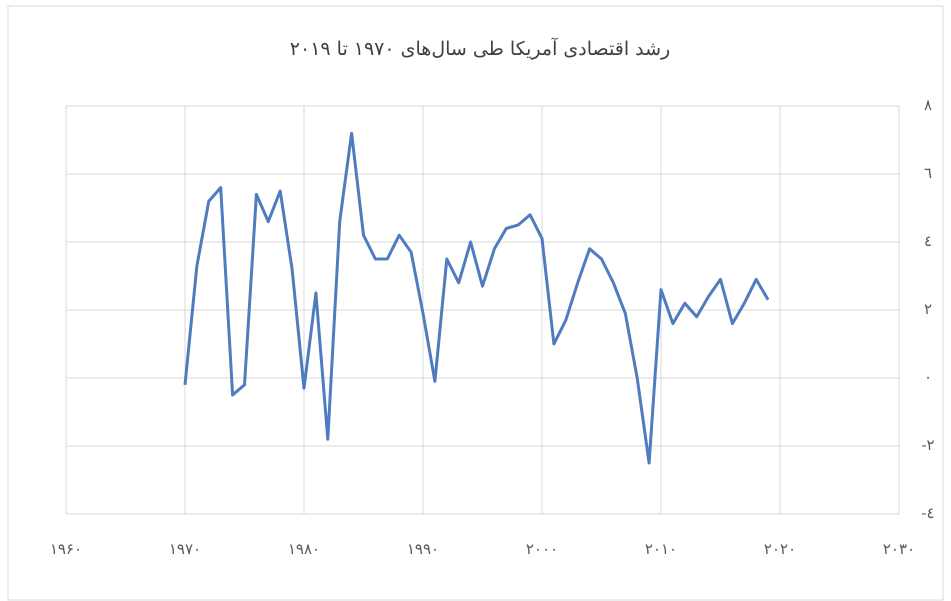  What do you see at coordinates (780, 549) in the screenshot?
I see `x-tick-label: ۲۰۲۰` at bounding box center [780, 549].